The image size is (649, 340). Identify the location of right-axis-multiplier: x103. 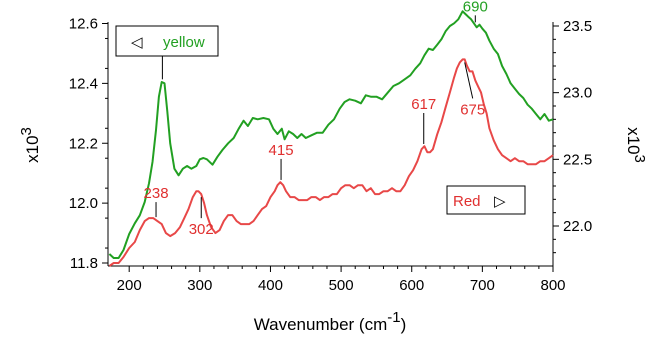
(636, 145).